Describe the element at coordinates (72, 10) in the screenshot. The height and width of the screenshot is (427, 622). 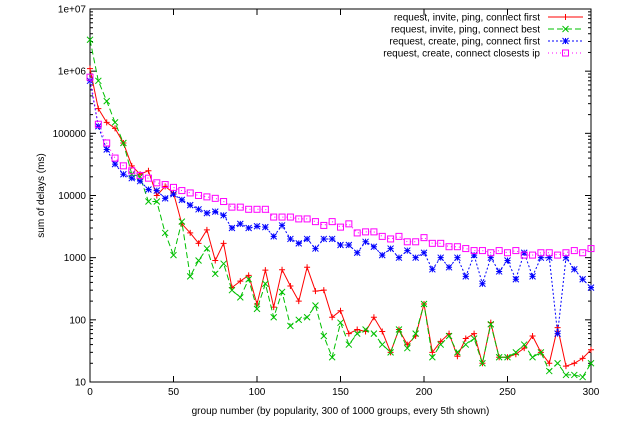
I see `y-tick-label: 1e+07` at that location.